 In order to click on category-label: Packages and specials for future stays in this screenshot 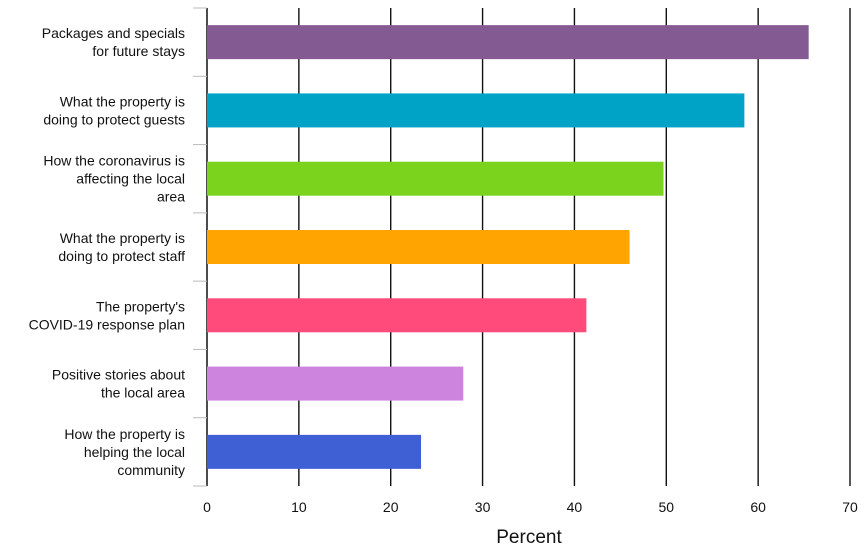, I will do `click(113, 42)`.